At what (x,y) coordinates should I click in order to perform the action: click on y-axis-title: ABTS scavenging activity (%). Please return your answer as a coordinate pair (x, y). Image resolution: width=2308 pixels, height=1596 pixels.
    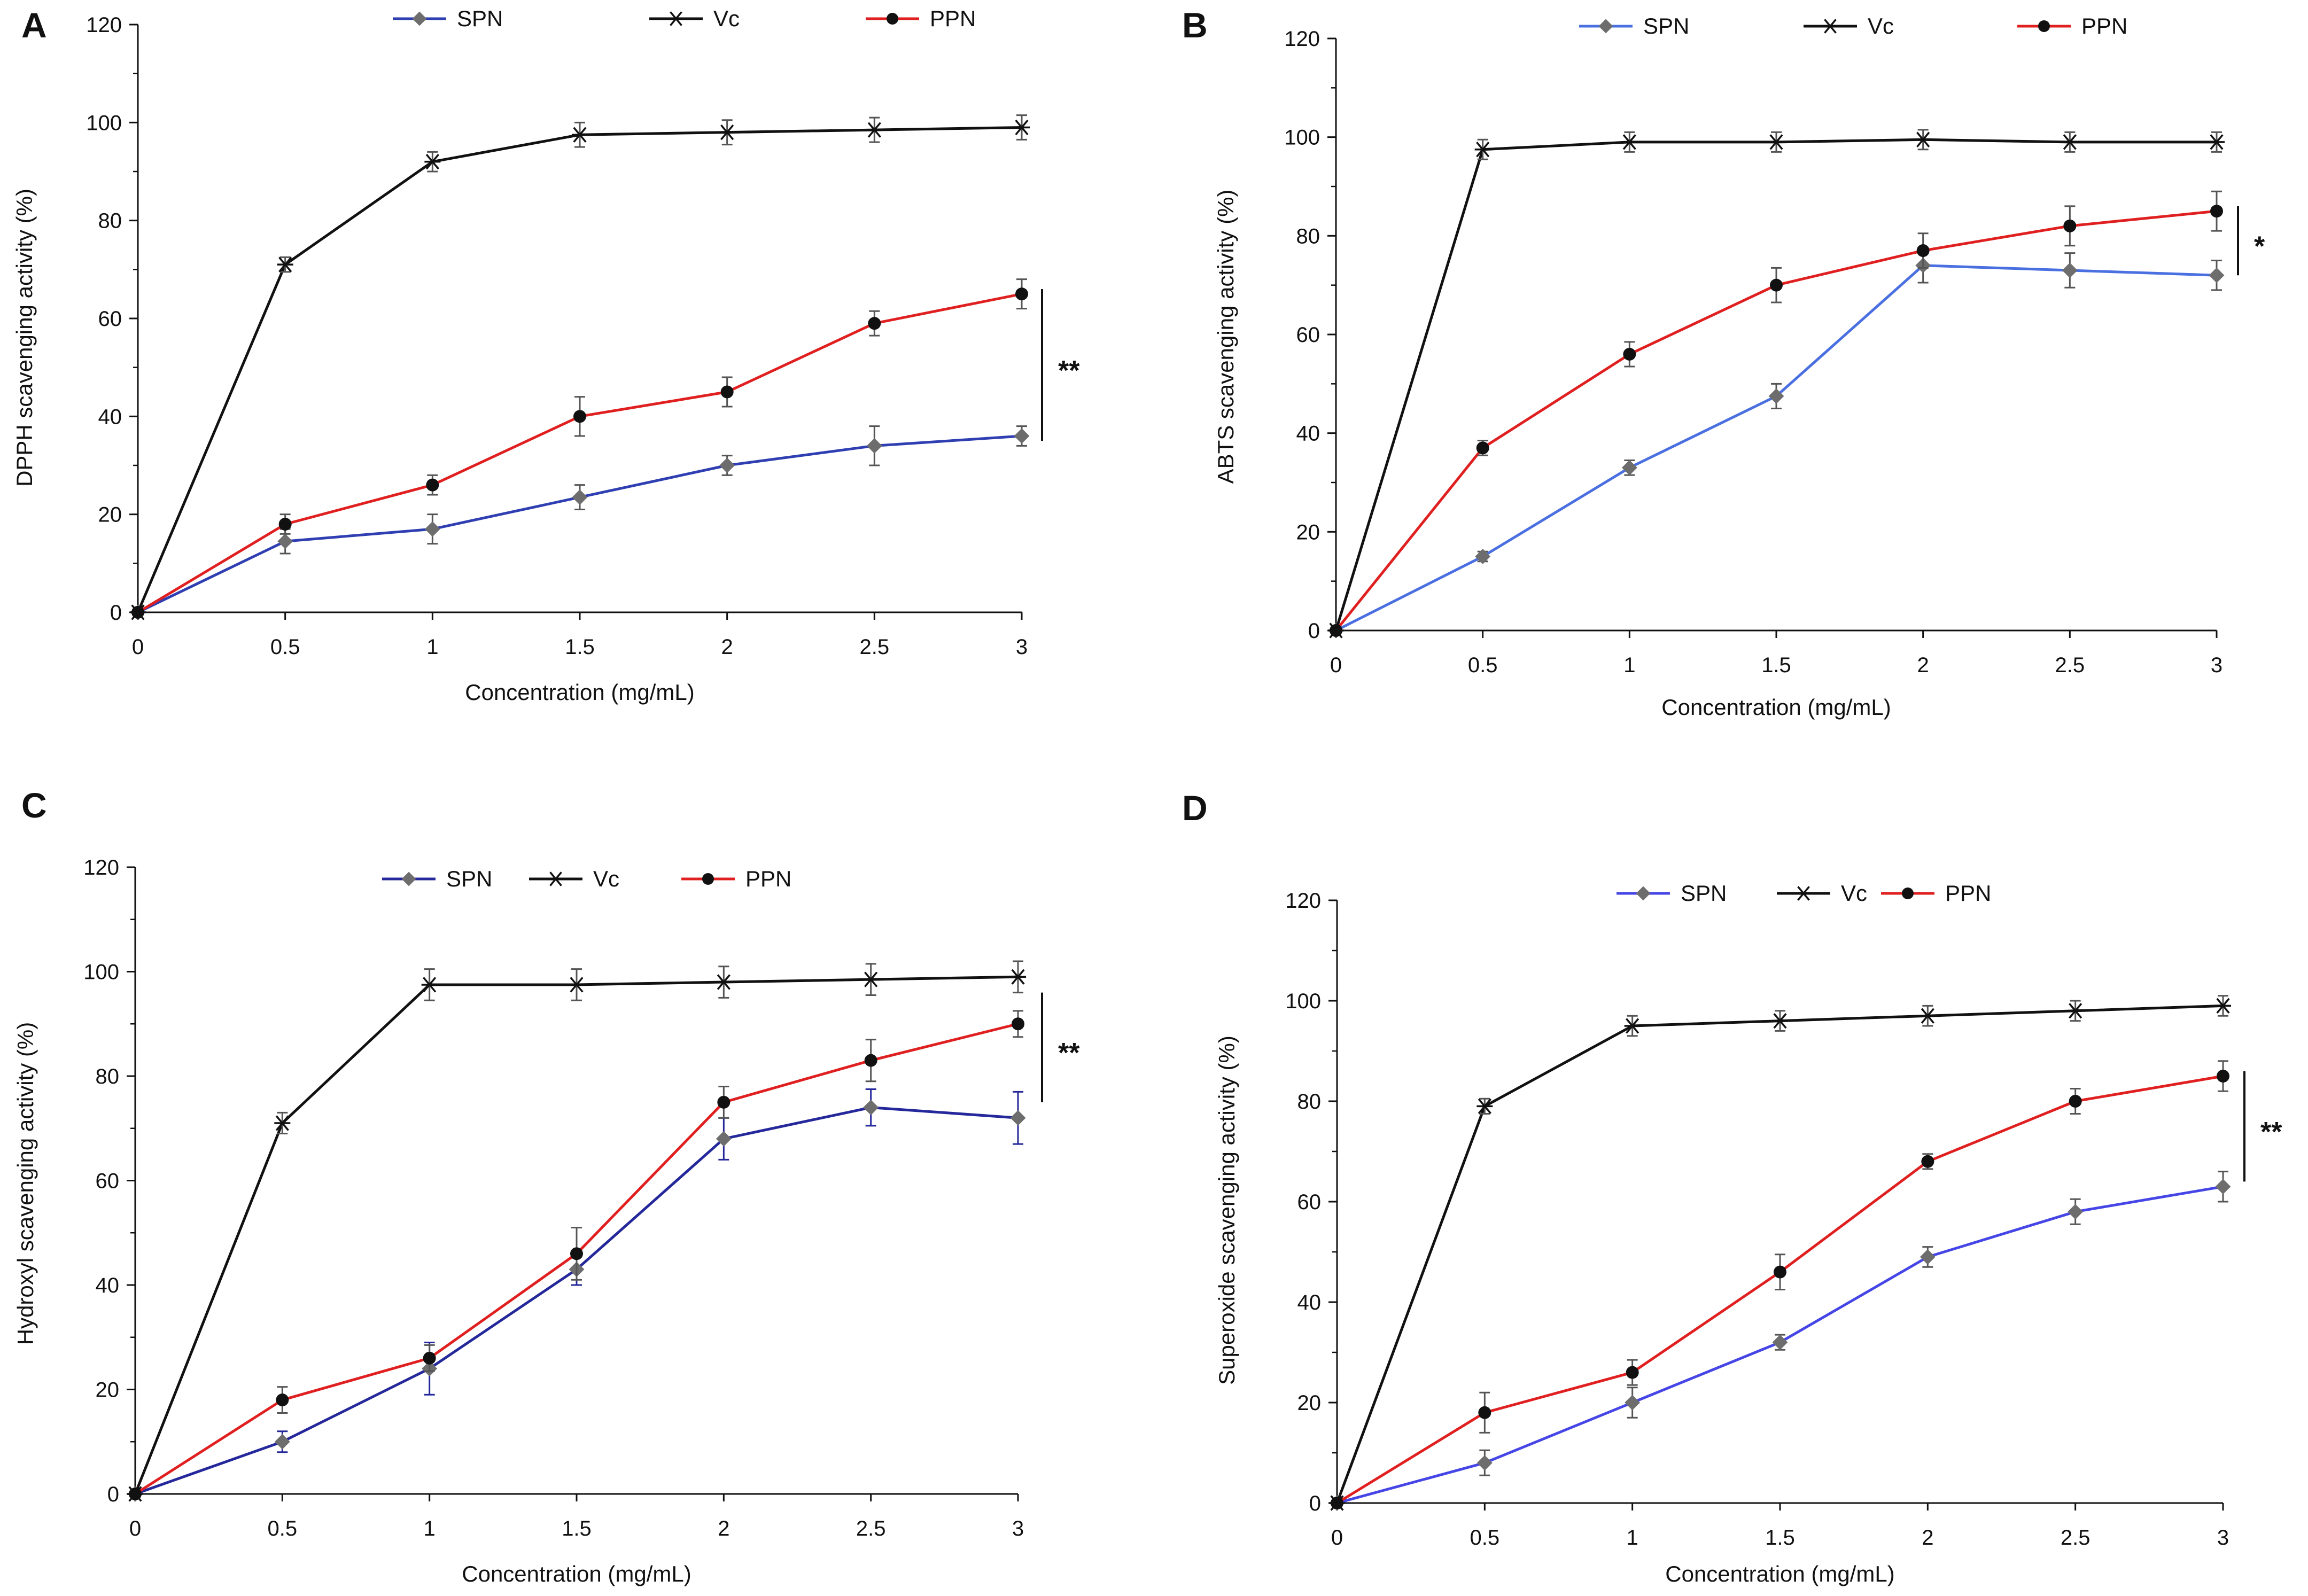
    Looking at the image, I should click on (1225, 337).